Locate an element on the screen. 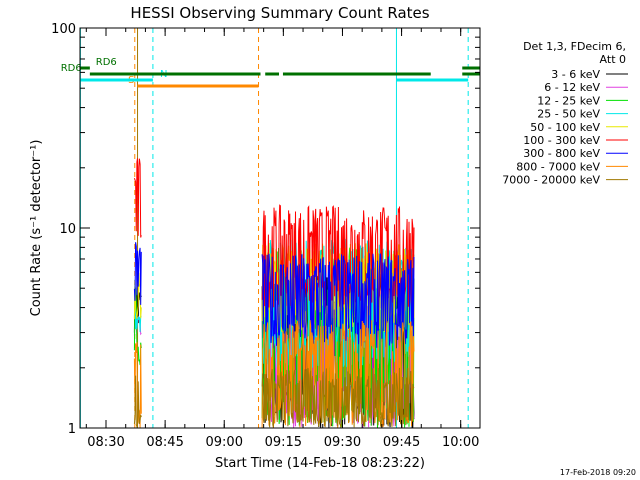 This screenshot has width=640, height=480. y-tick-label-2: 100 is located at coordinates (63, 29).